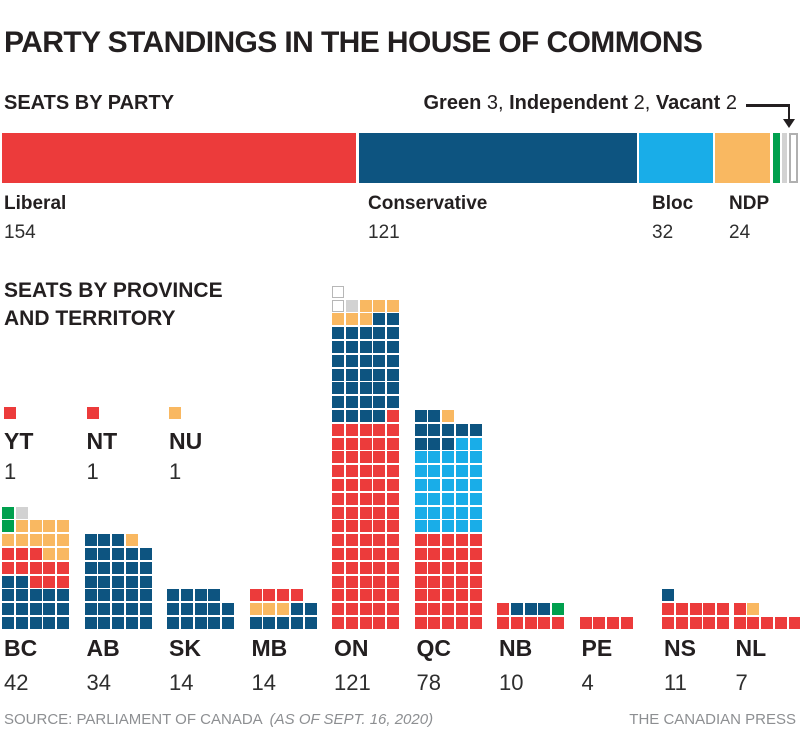  I want to click on province-waffle-qc, so click(448, 519).